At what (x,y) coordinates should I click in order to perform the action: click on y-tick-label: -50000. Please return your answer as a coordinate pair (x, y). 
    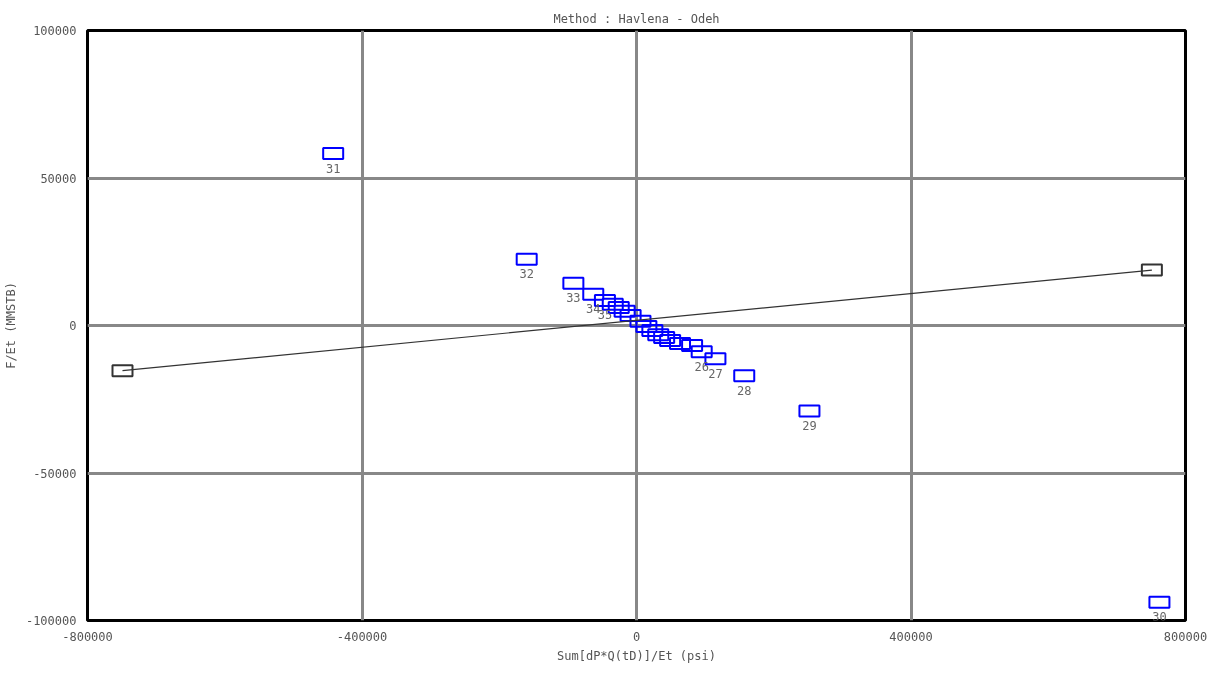
    Looking at the image, I should click on (55, 473).